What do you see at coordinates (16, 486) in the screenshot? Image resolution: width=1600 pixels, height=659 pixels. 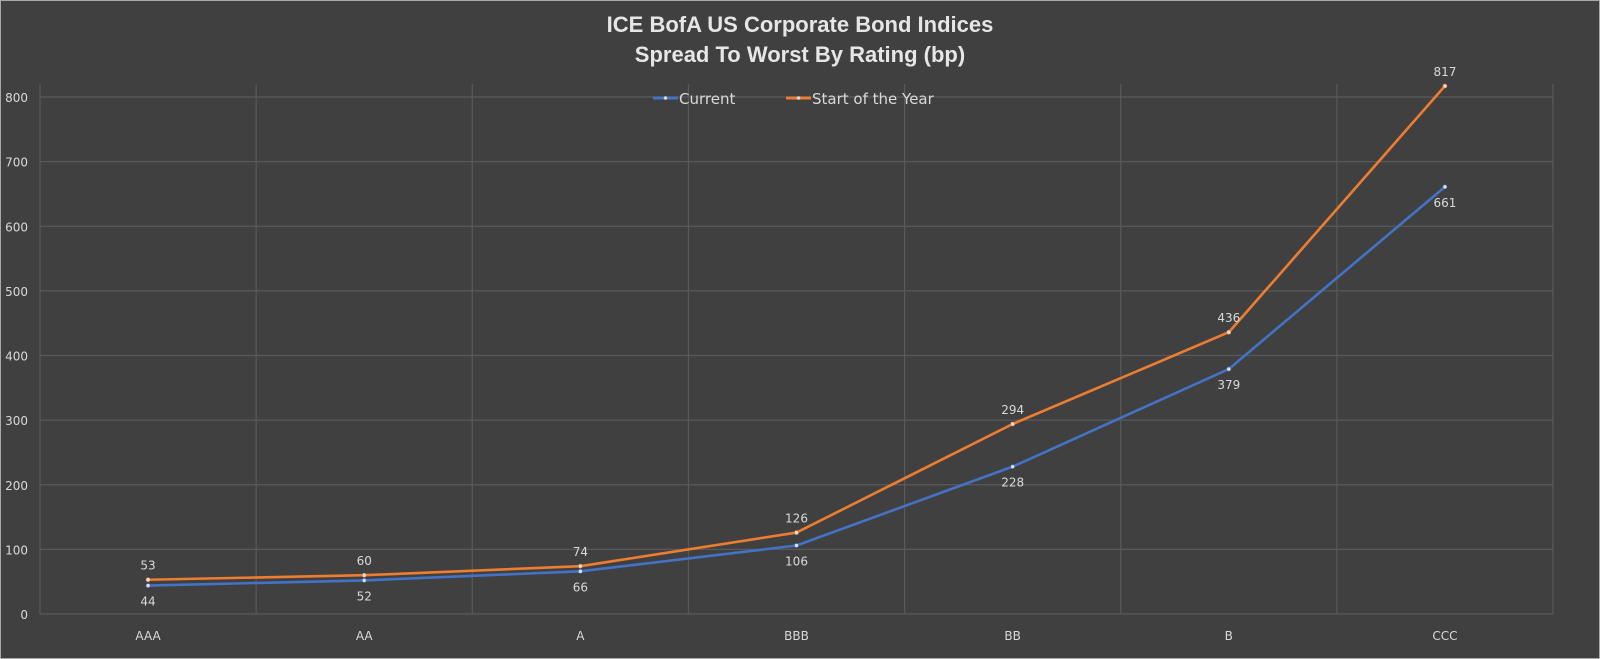 I see `y-tick-label: 200` at bounding box center [16, 486].